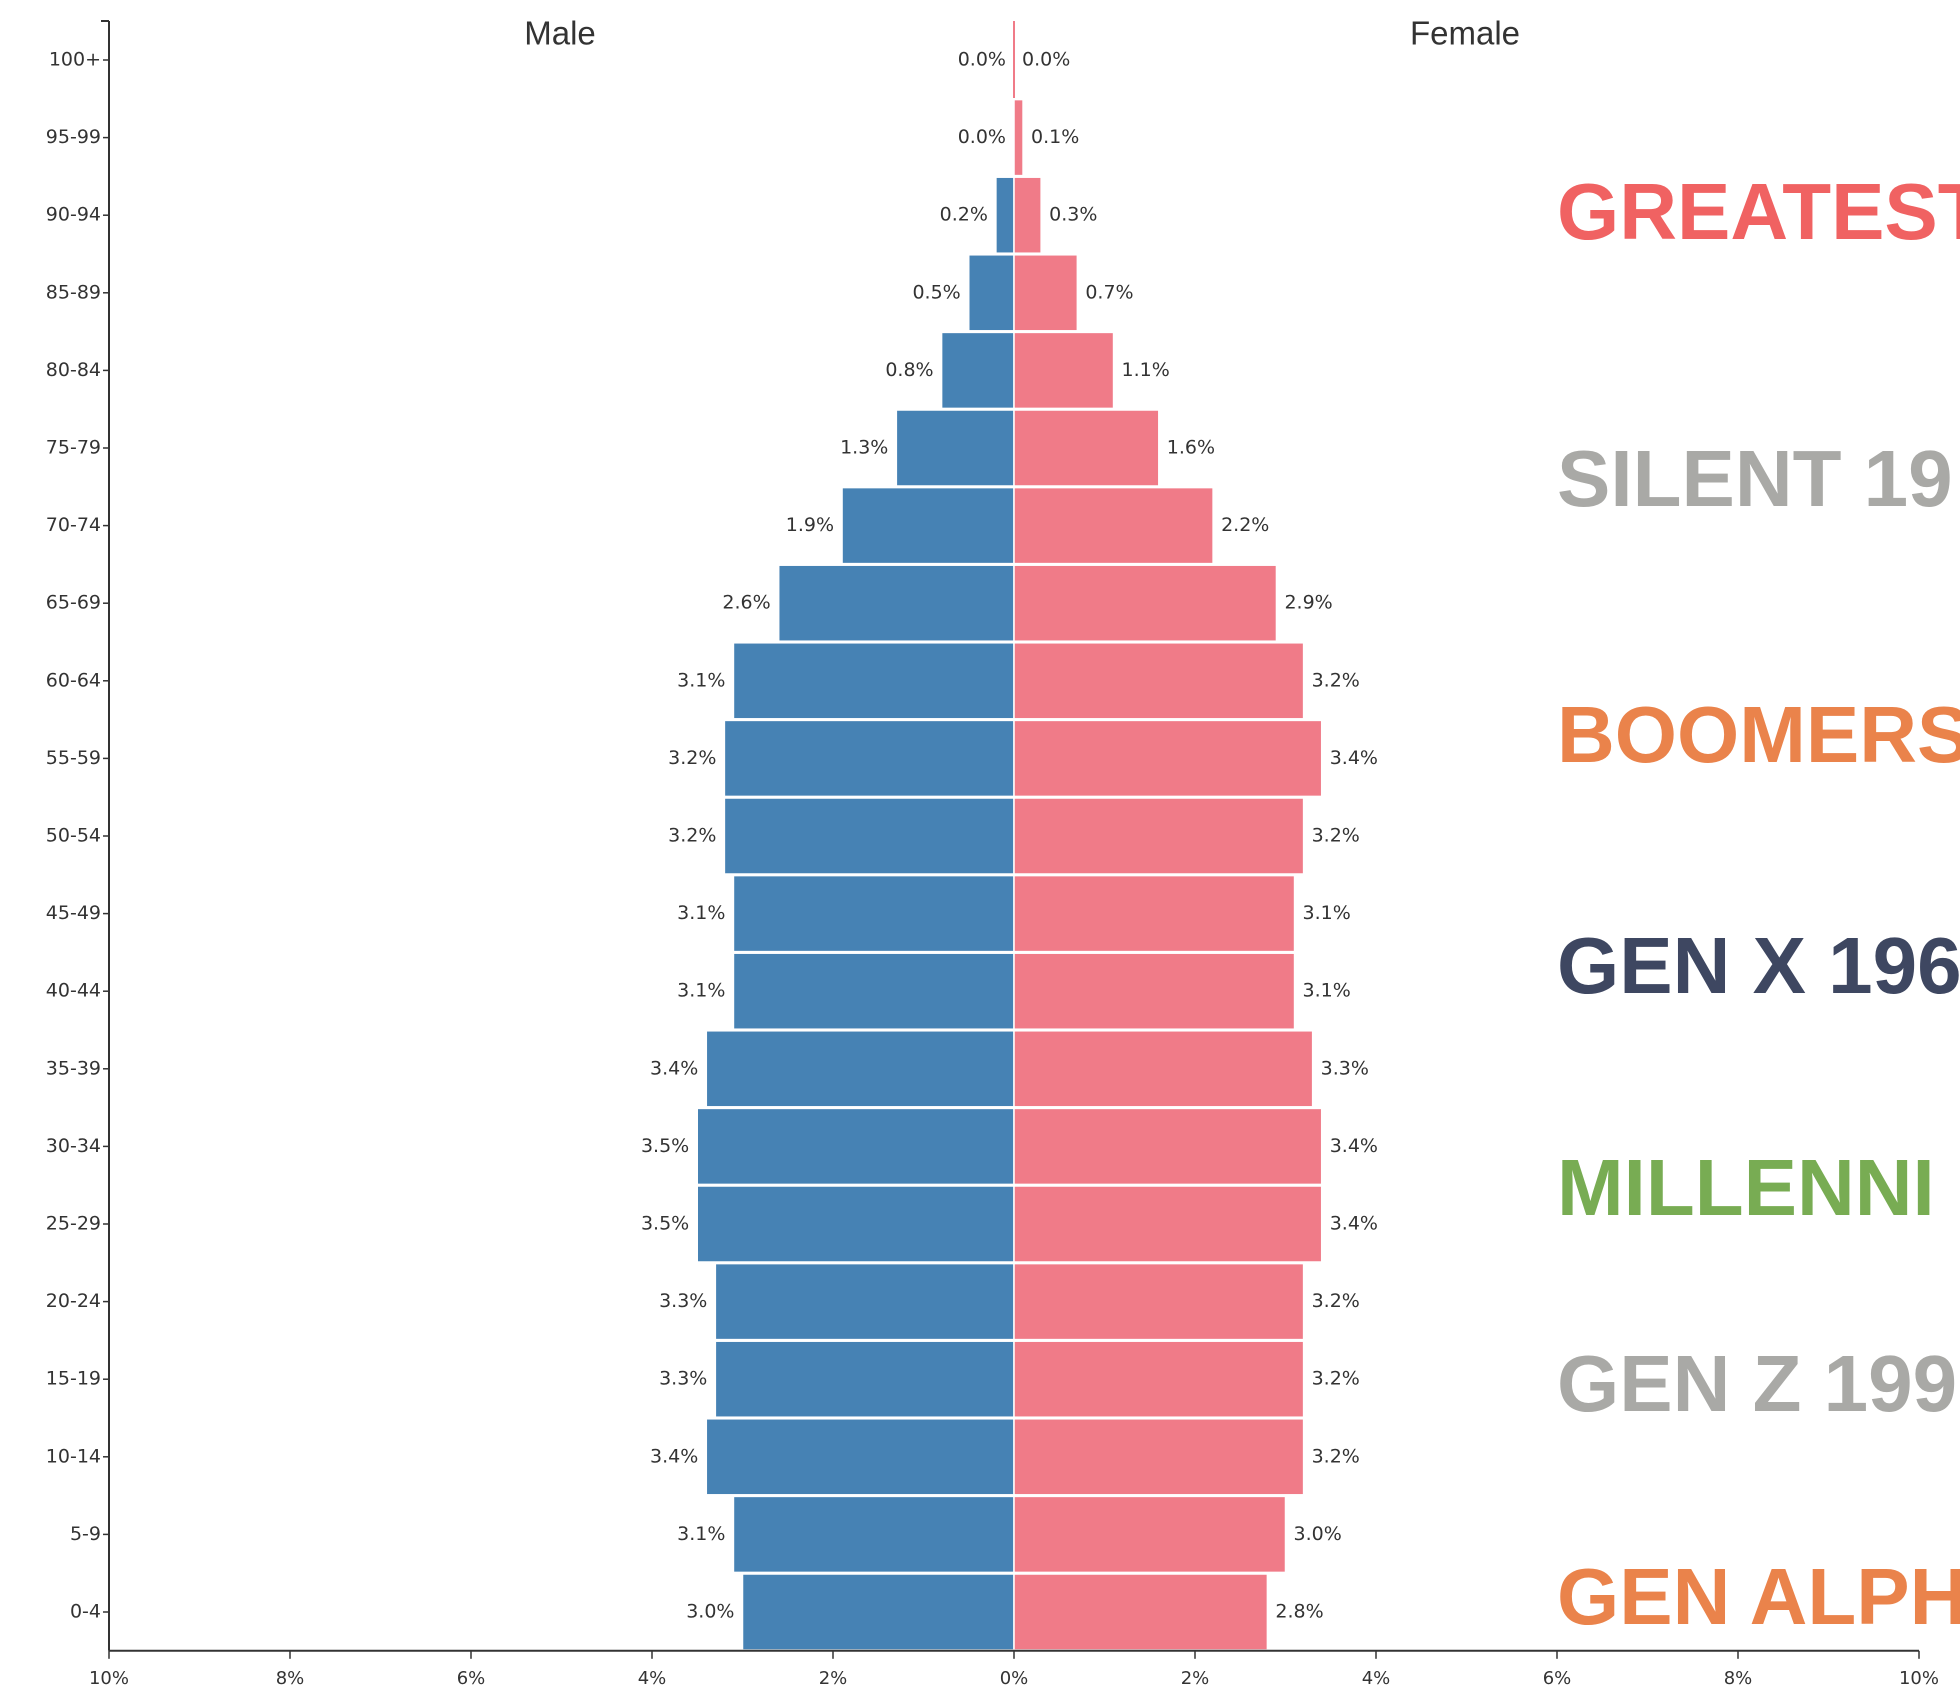 The image size is (1960, 1703). Describe the element at coordinates (1757, 1383) in the screenshot. I see `generation-label: GEN Z 199` at that location.